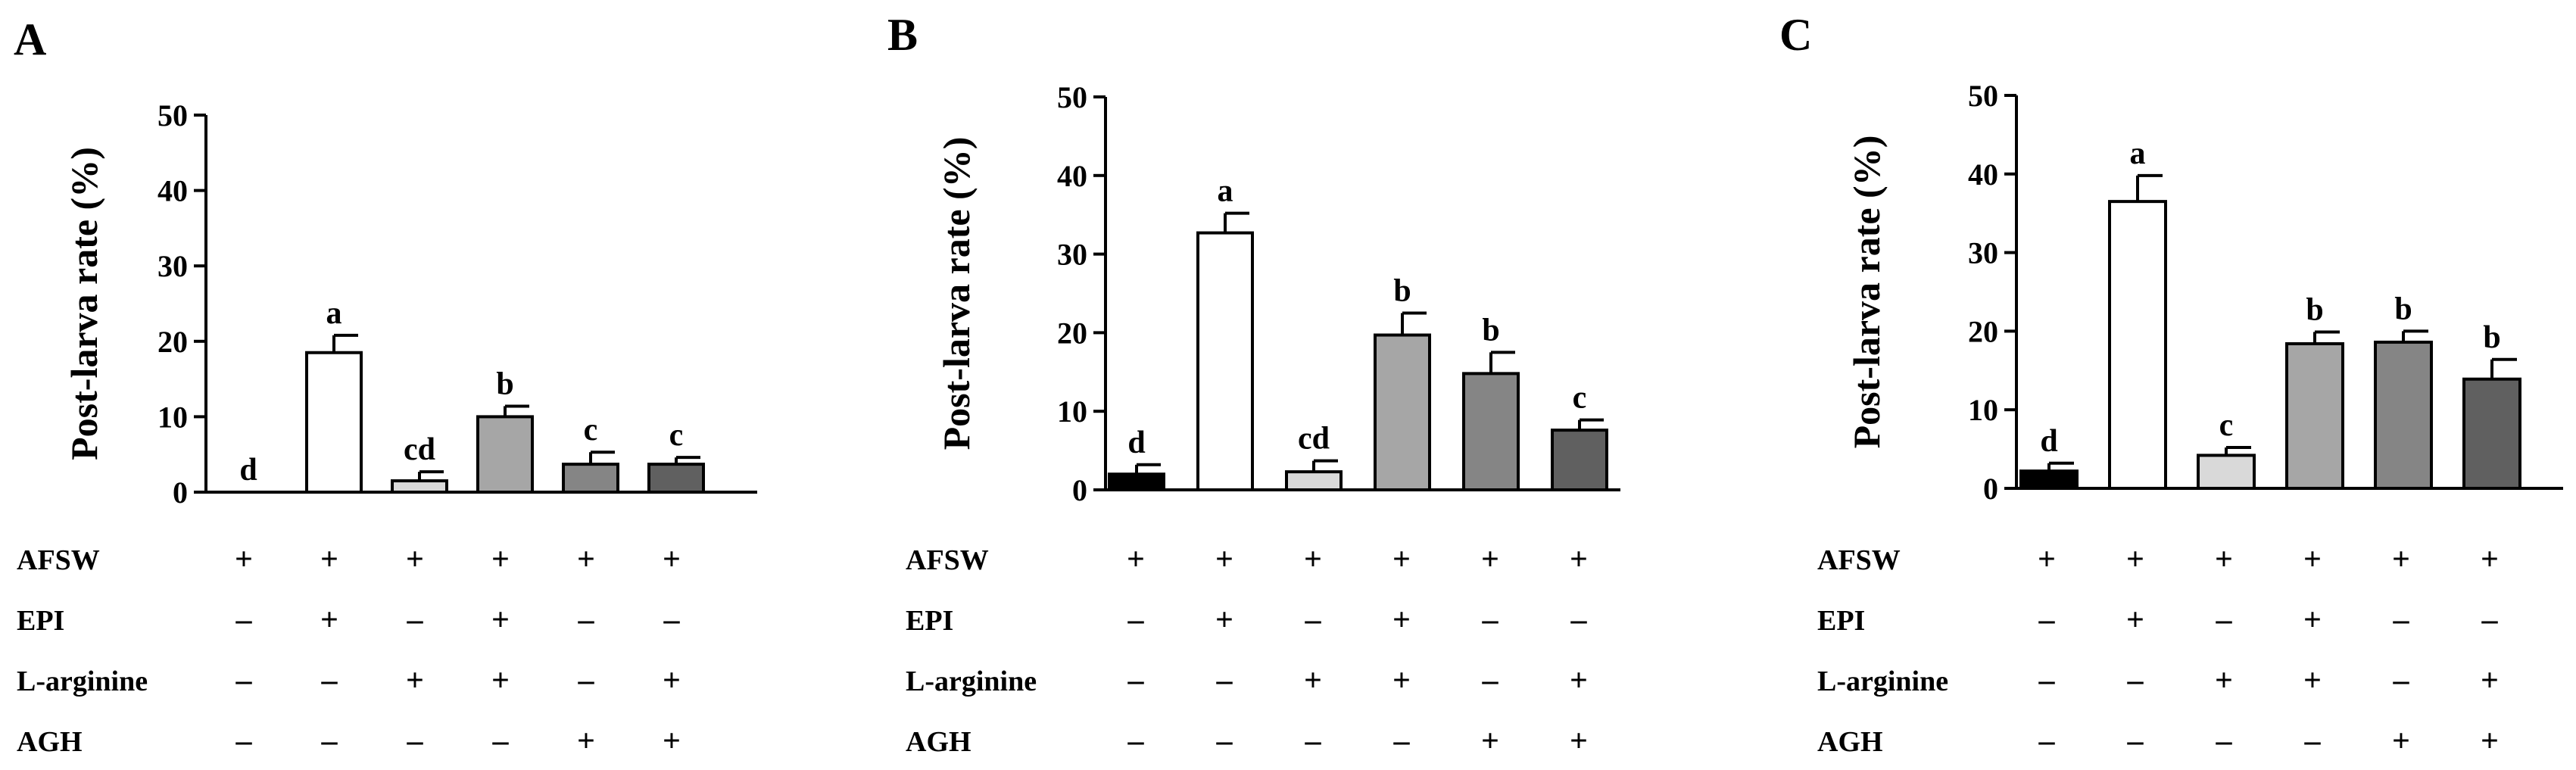 Image resolution: width=2576 pixels, height=770 pixels. Describe the element at coordinates (902, 35) in the screenshot. I see `panel-tag: B` at that location.